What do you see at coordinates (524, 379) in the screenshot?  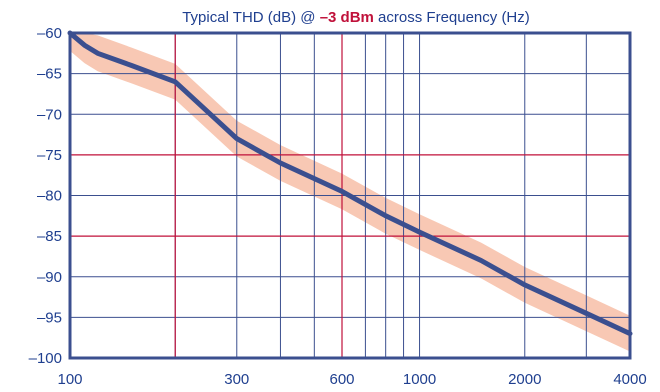 I see `x-tick-label: 2000` at bounding box center [524, 379].